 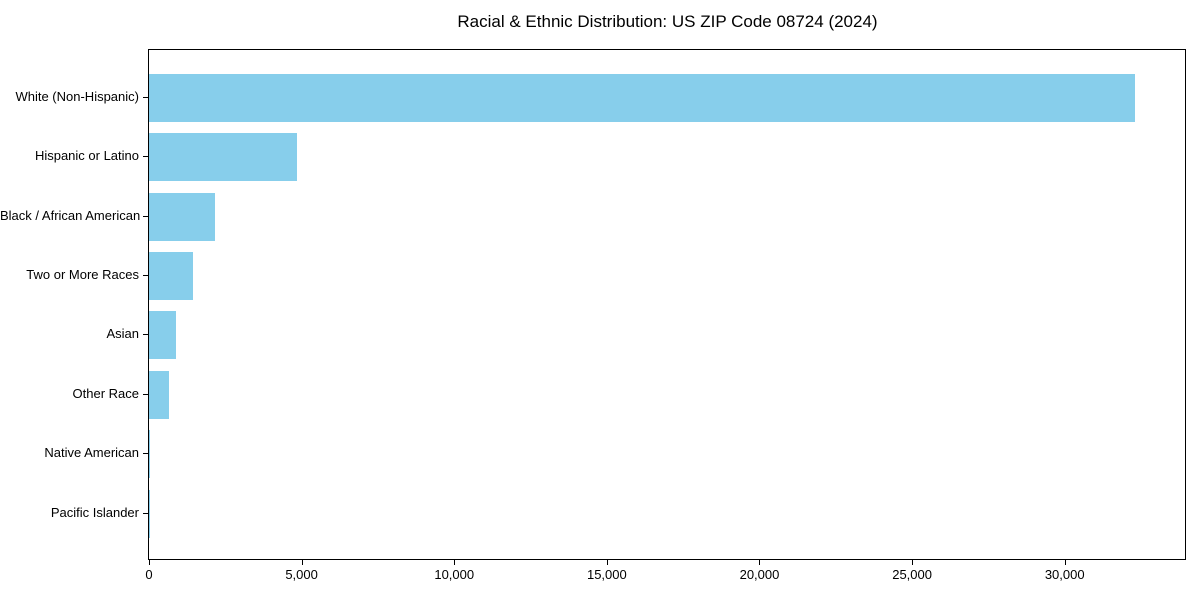 What do you see at coordinates (70, 215) in the screenshot?
I see `y-tick-label-black-african-american: Black / African American` at bounding box center [70, 215].